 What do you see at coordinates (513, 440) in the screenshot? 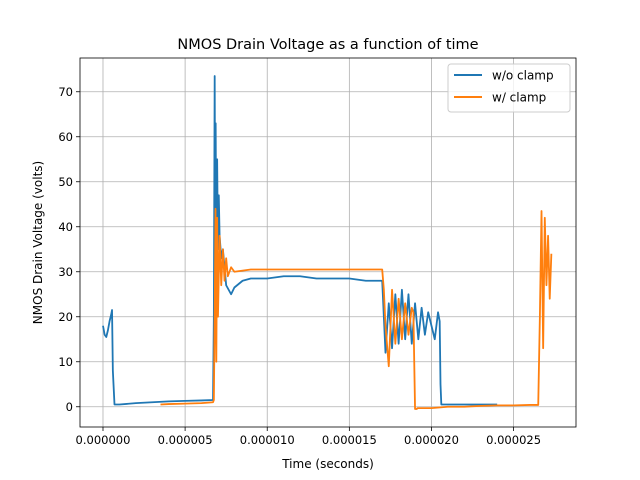
I see `x-tick-label: 0.000025` at bounding box center [513, 440].